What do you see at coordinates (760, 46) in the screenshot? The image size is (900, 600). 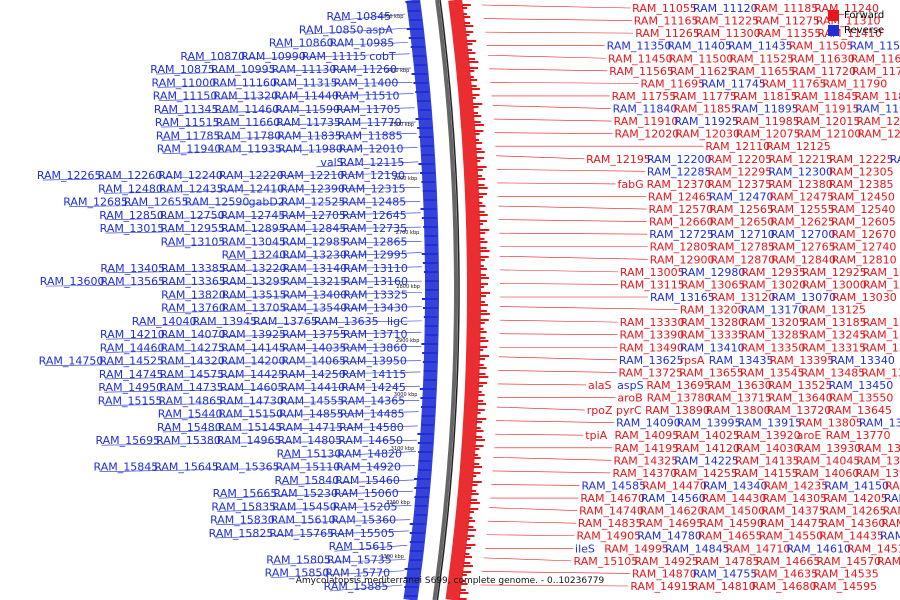 I see `forward-gene-label: RAM_11435` at bounding box center [760, 46].